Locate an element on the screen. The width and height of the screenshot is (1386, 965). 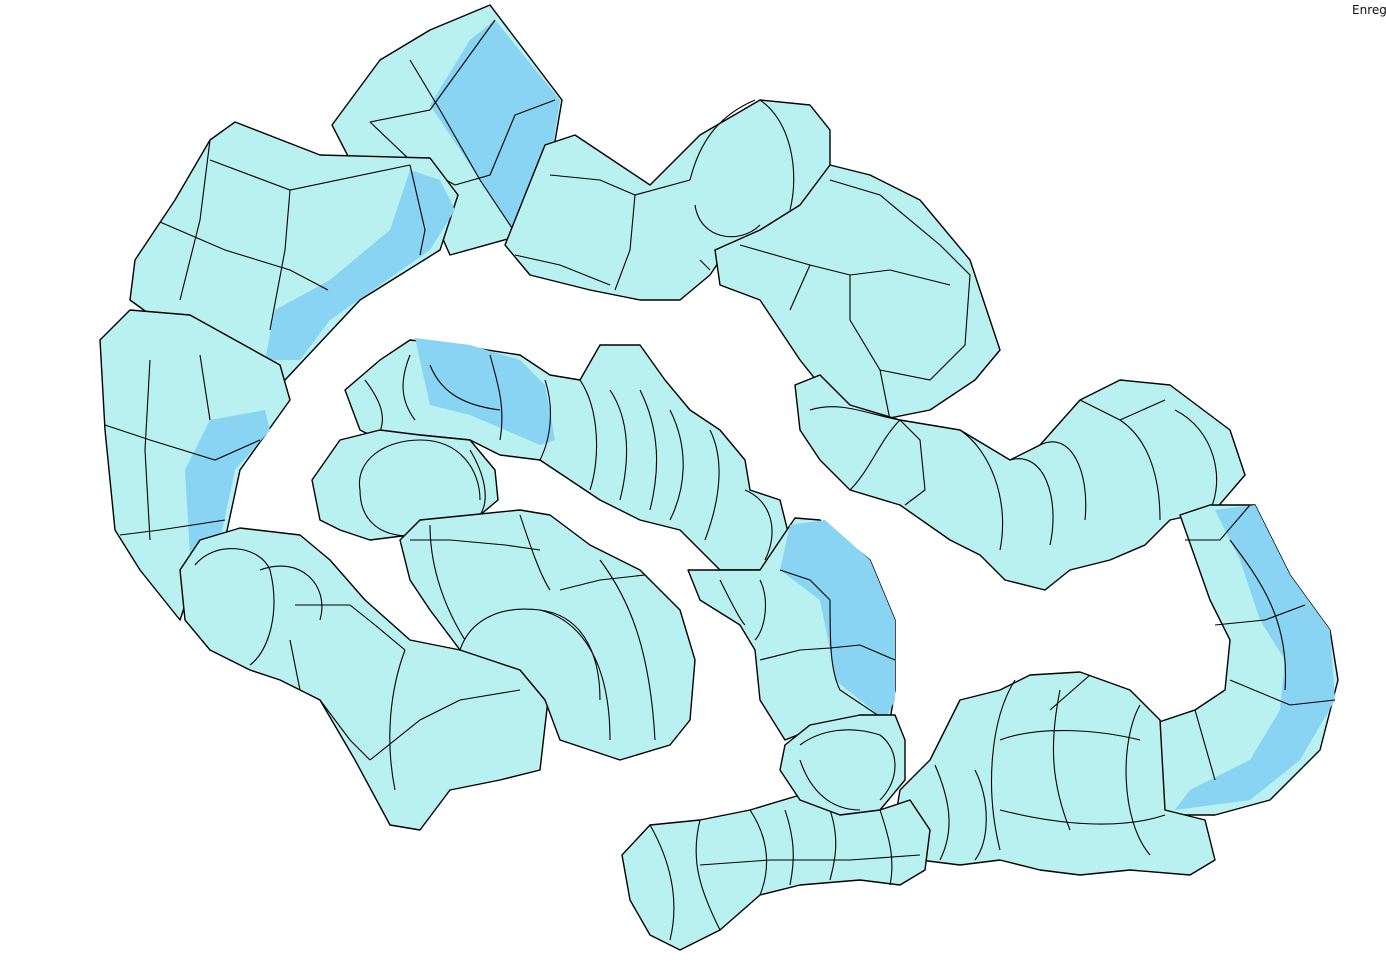
tube-segment-upper-left is located at coordinates (294, 251).